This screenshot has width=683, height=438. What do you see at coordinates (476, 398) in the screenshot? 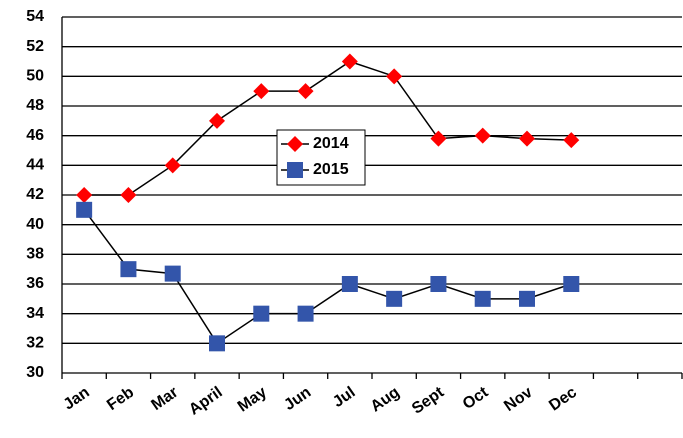
I see `x-tick-label: Oct` at bounding box center [476, 398].